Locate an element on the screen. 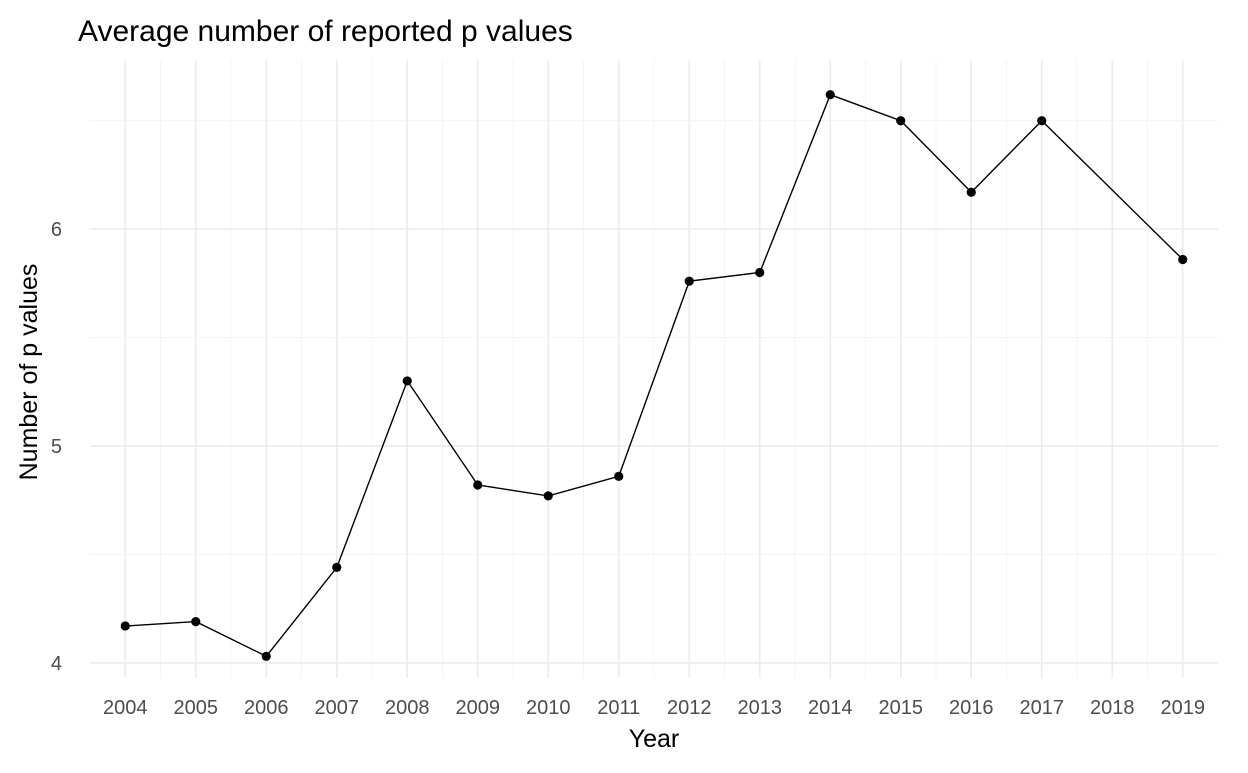 The width and height of the screenshot is (1248, 773). y-axis-title: Number of p values is located at coordinates (29, 372).